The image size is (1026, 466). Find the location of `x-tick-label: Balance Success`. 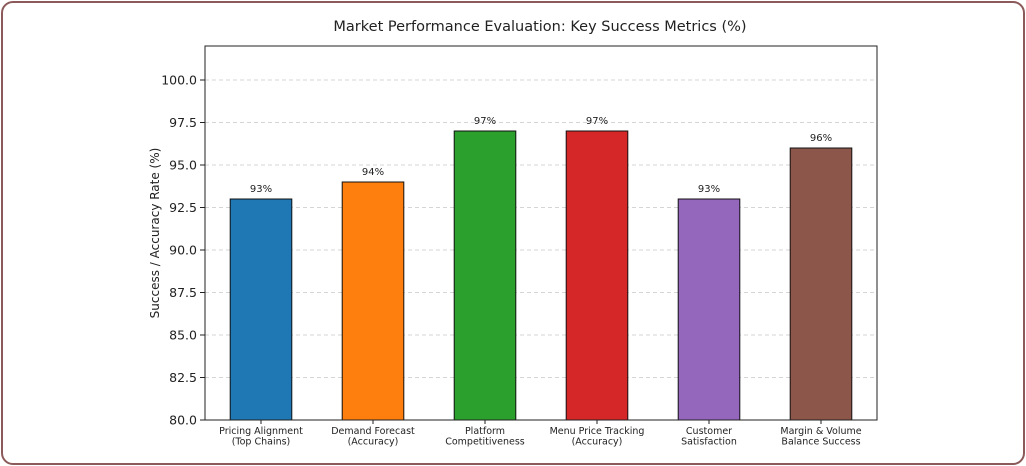

x-tick-label: Balance Success is located at coordinates (820, 442).